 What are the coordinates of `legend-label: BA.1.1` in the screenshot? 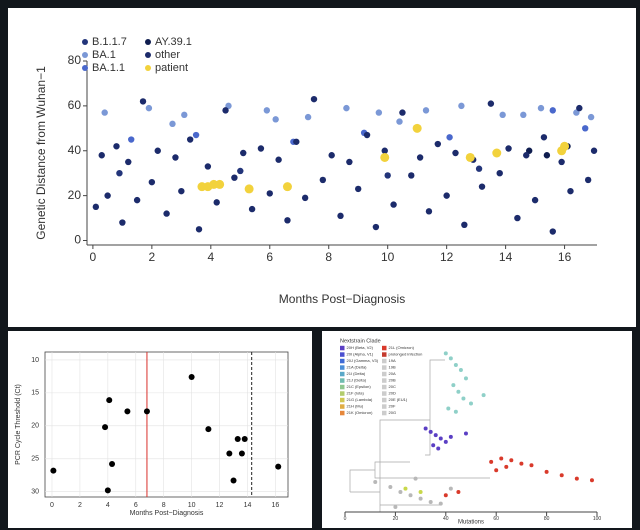 It's located at (108, 68).